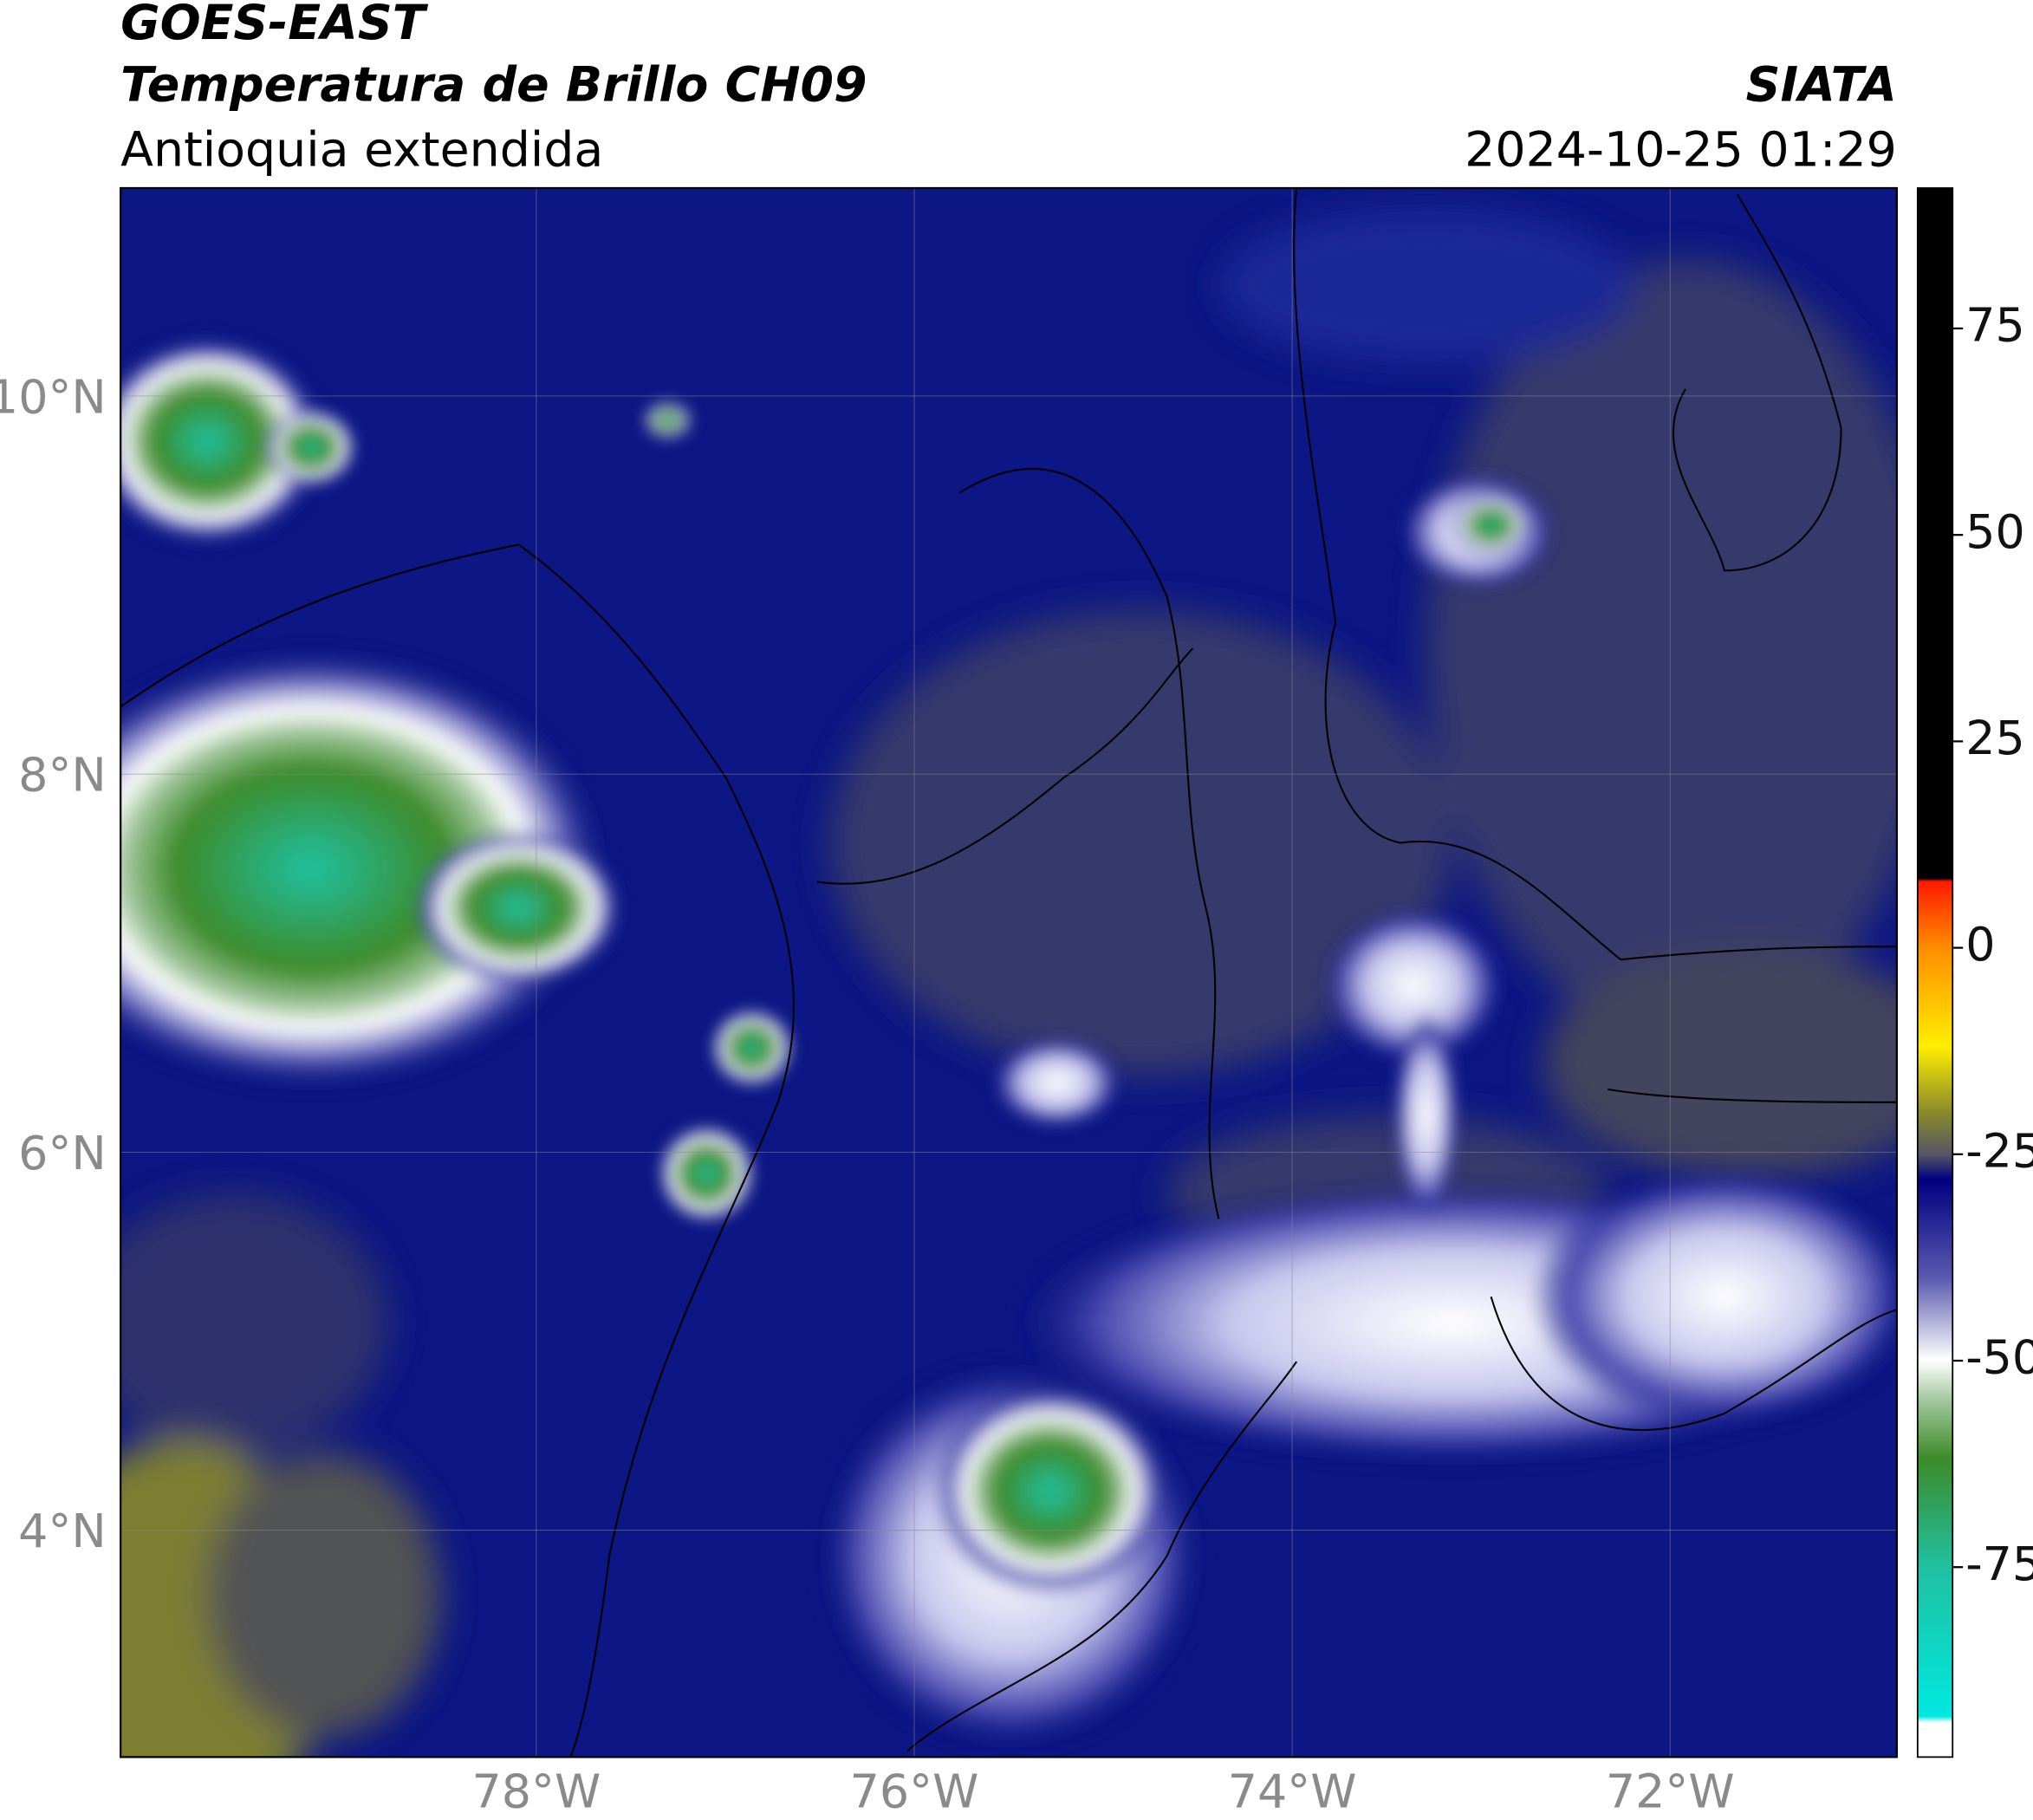 This screenshot has width=2033, height=1820. I want to click on datetime: 2024-10-25 01:29, so click(1681, 151).